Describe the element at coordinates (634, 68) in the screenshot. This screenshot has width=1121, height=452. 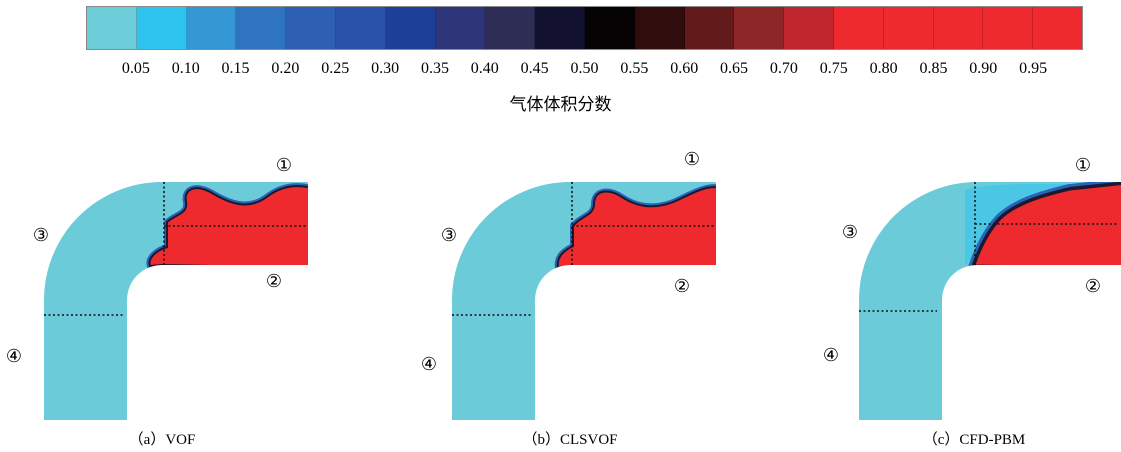
I see `colorbar-tick-label: 0.55` at that location.